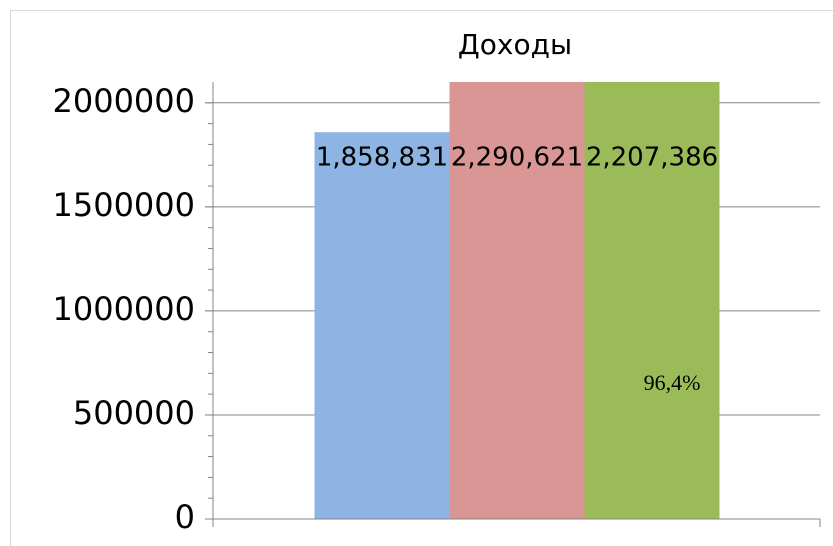 This screenshot has height=546, width=833. I want to click on value-label: 2,207,386, so click(652, 158).